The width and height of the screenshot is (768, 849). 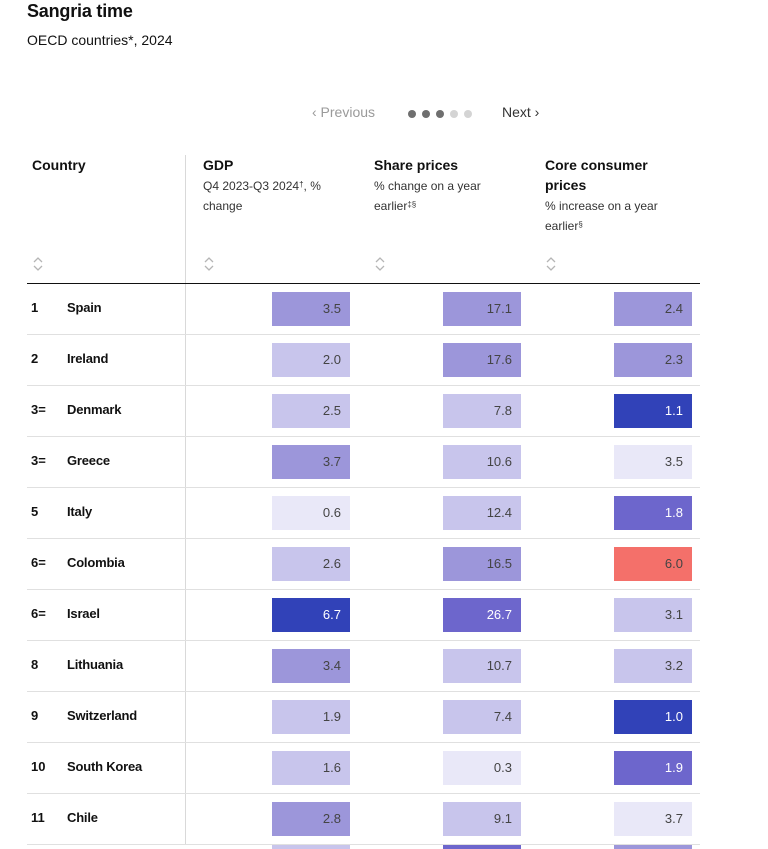 What do you see at coordinates (482, 666) in the screenshot?
I see `share-prices-cell: 10.7` at bounding box center [482, 666].